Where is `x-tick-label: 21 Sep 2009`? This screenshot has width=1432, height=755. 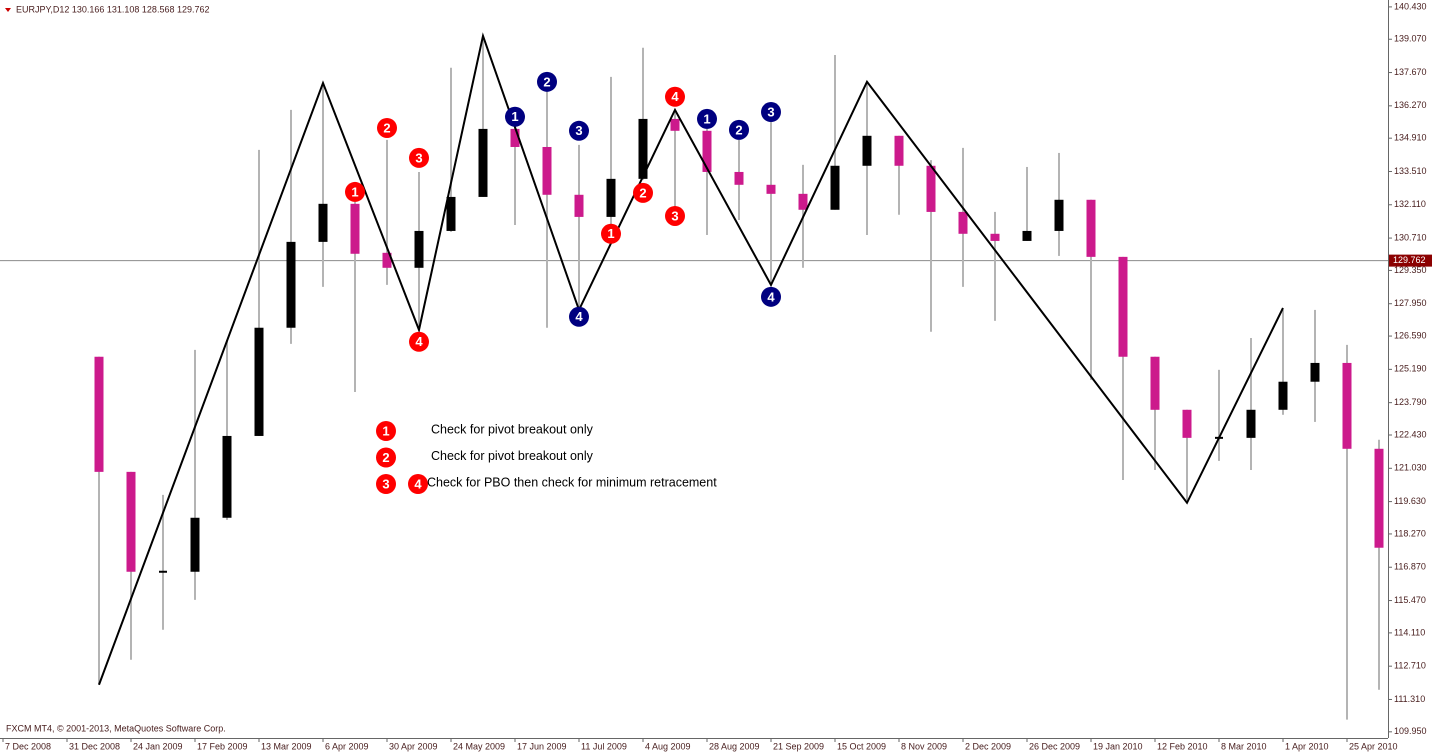
x-tick-label: 21 Sep 2009 is located at coordinates (798, 746).